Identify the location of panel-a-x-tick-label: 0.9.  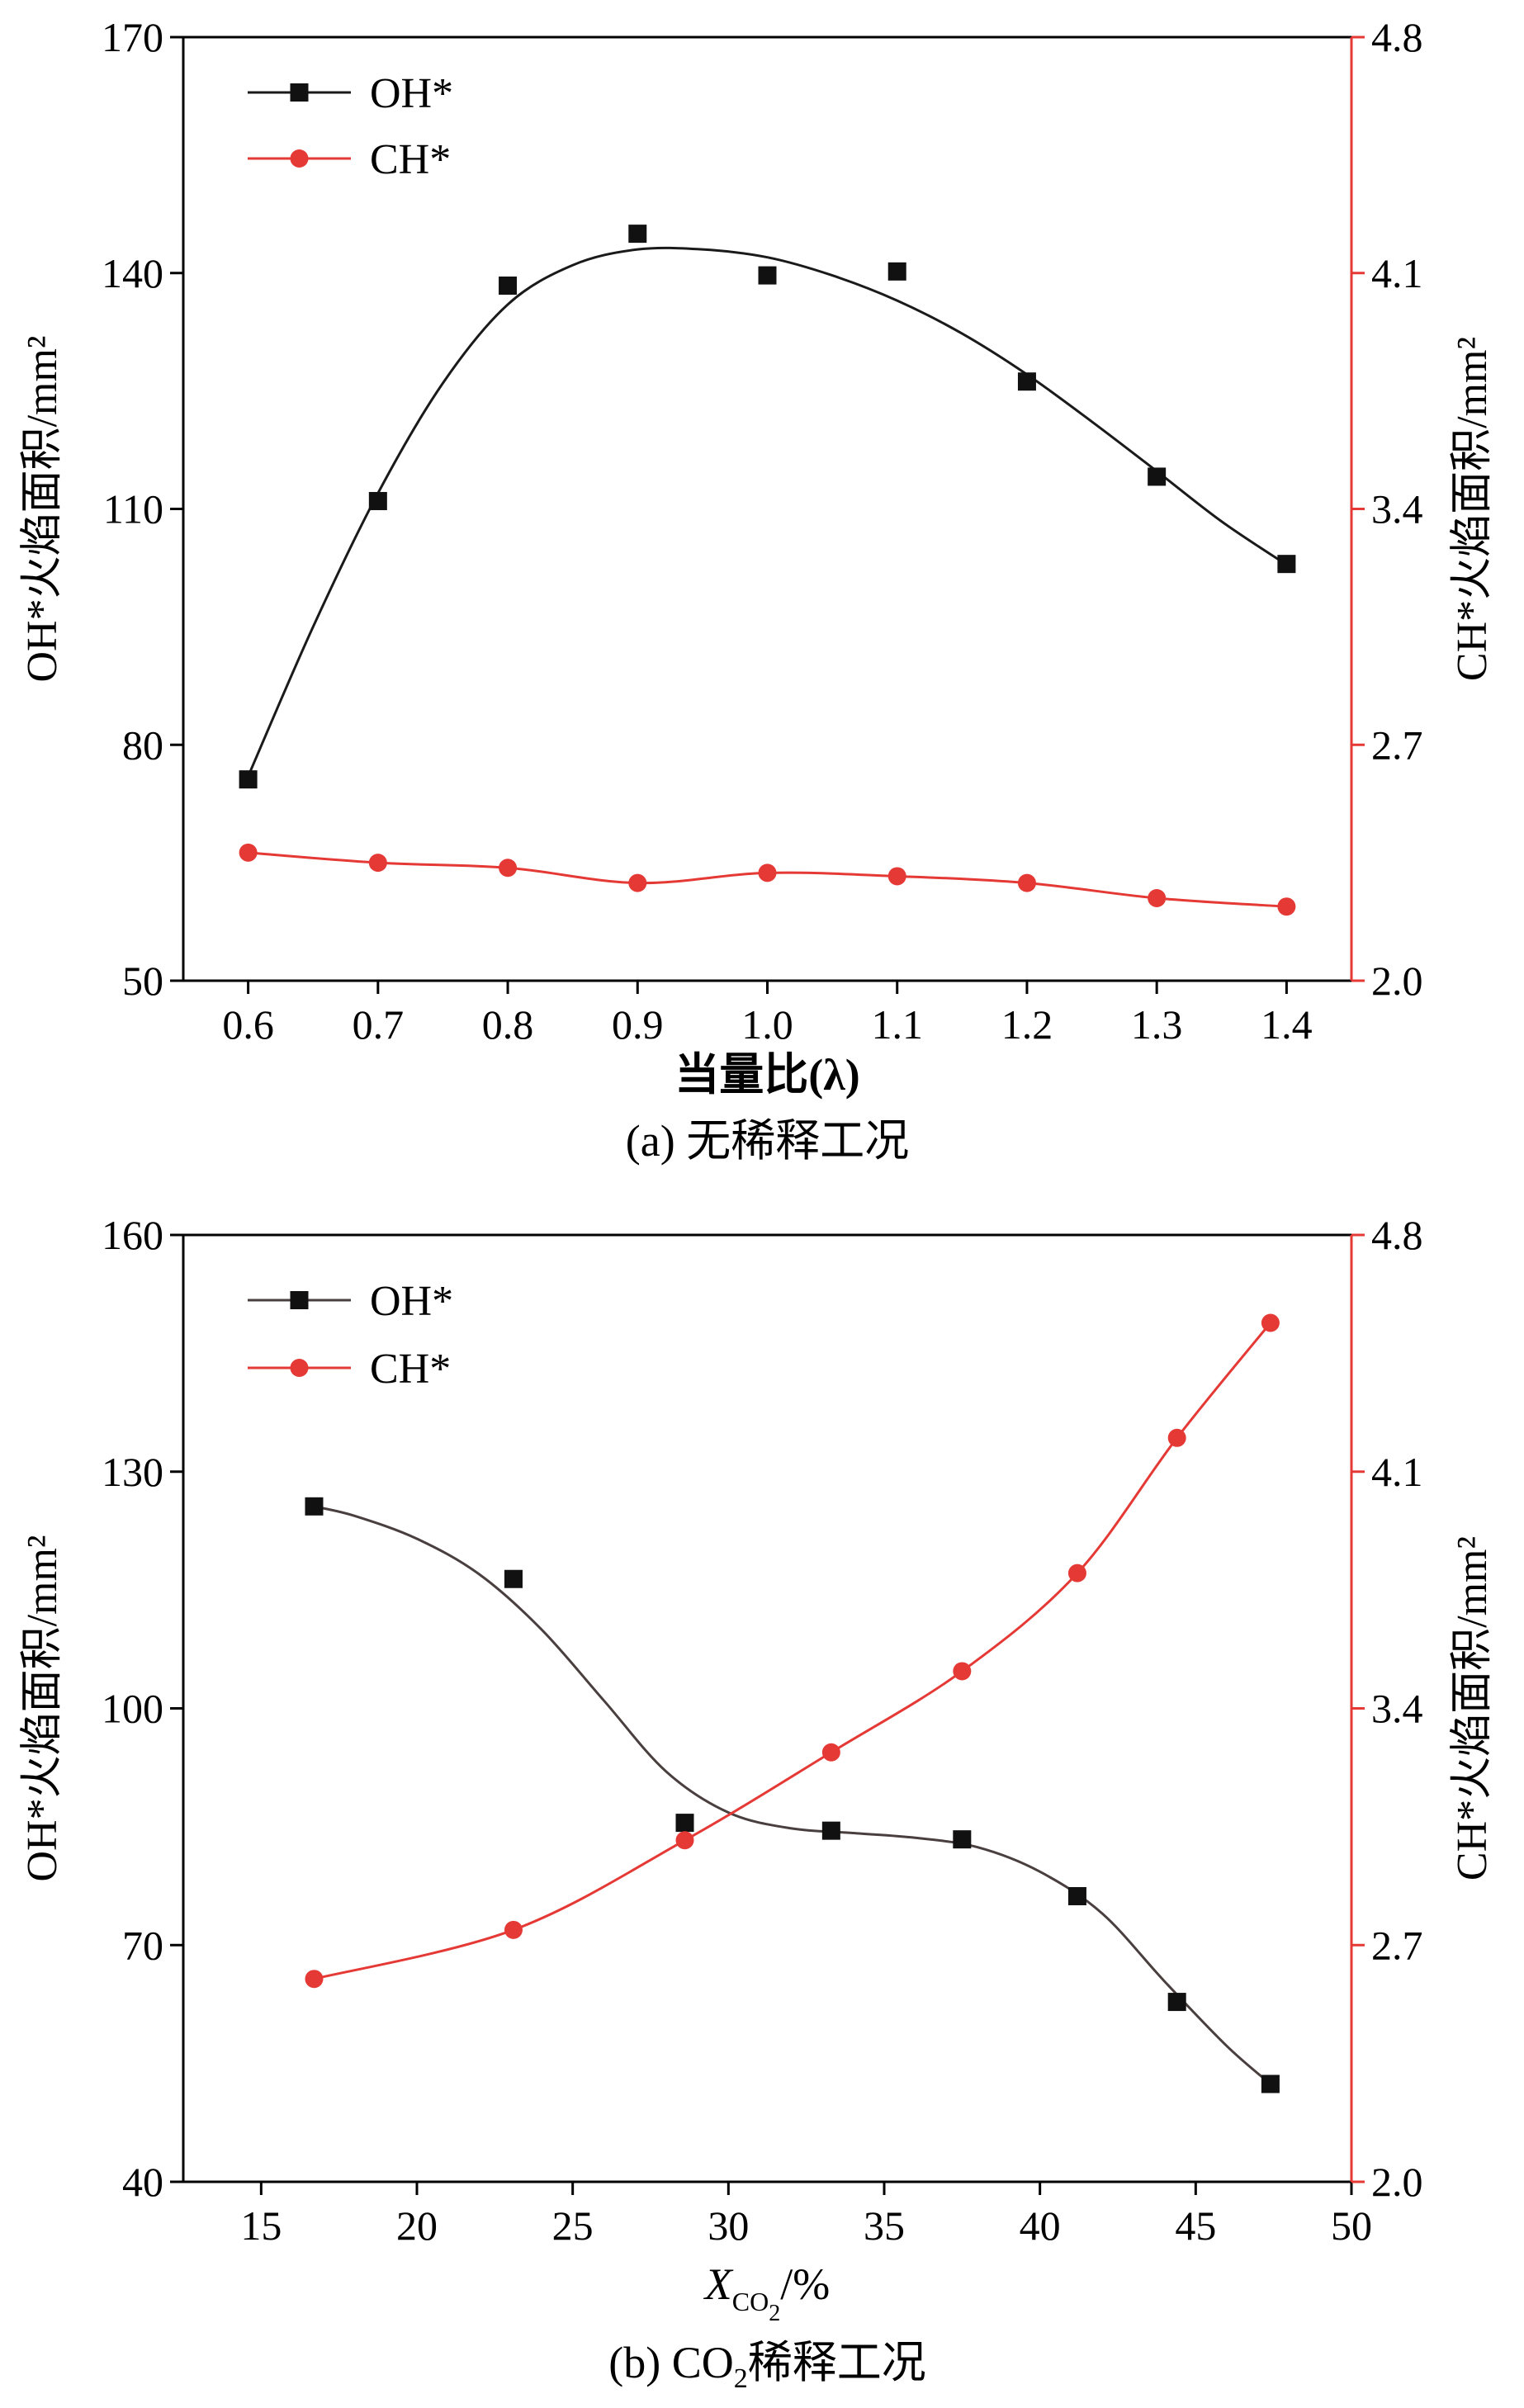
(638, 1024).